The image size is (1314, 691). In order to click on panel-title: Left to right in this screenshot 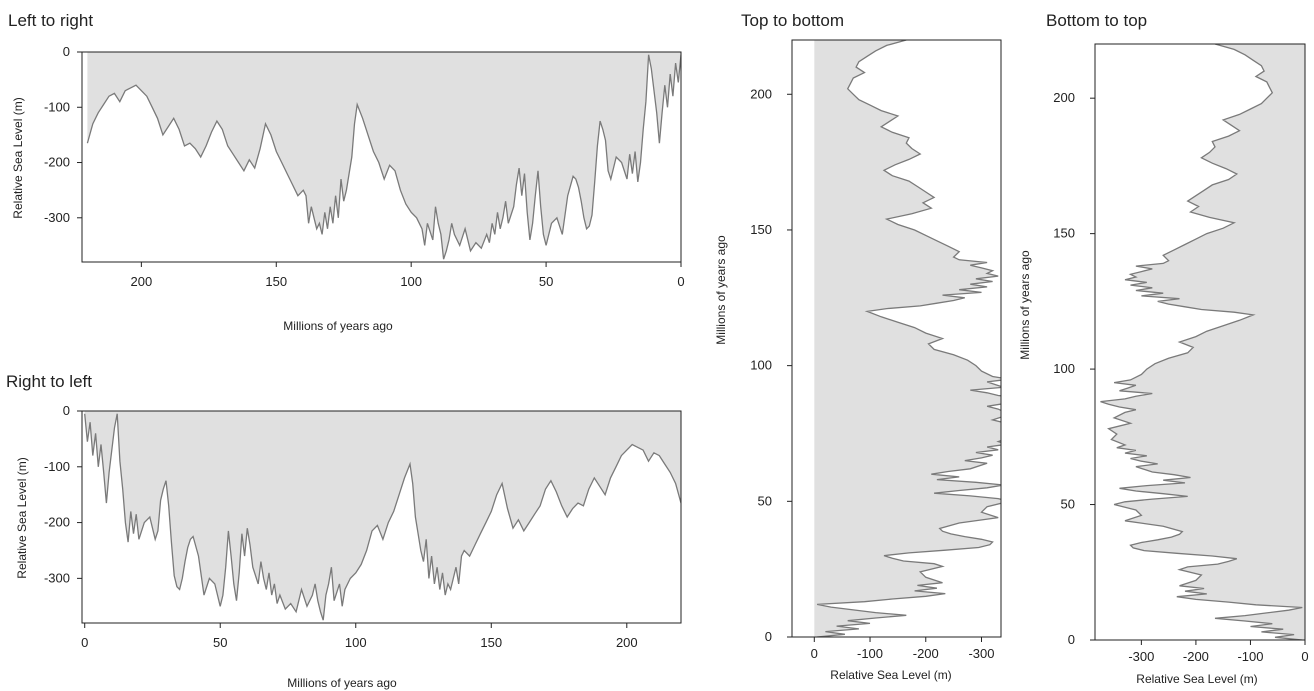, I will do `click(50, 20)`.